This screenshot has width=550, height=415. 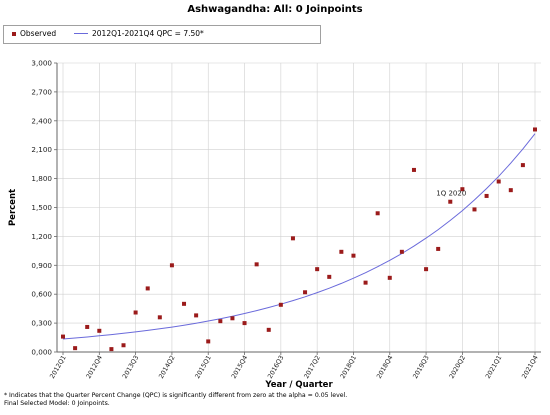 I want to click on x-tick-label: 2012Q4, so click(x=94, y=367).